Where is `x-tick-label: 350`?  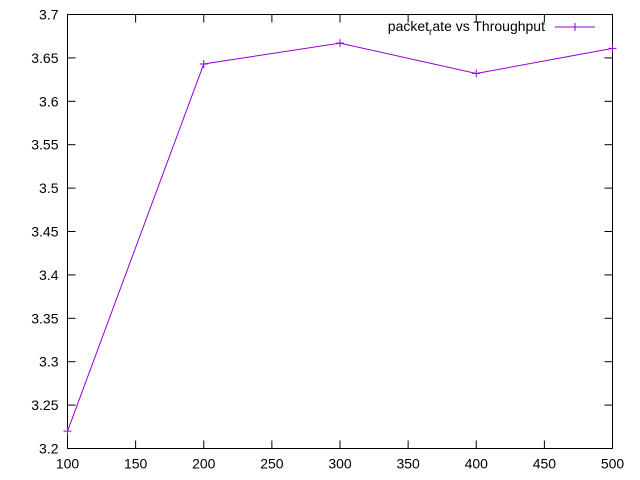 x-tick-label: 350 is located at coordinates (408, 464).